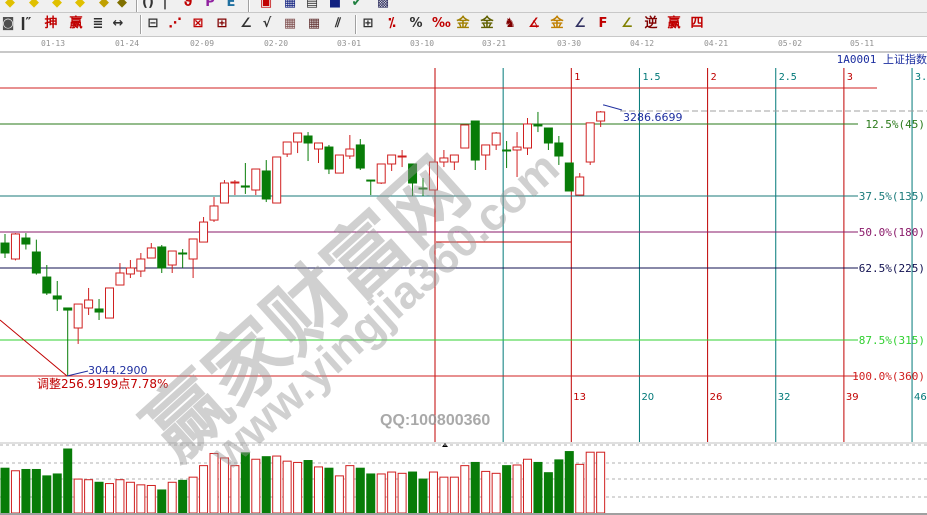 This screenshot has width=927, height=515. What do you see at coordinates (246, 23) in the screenshot?
I see `angle-tool-icon: ∠` at bounding box center [246, 23].